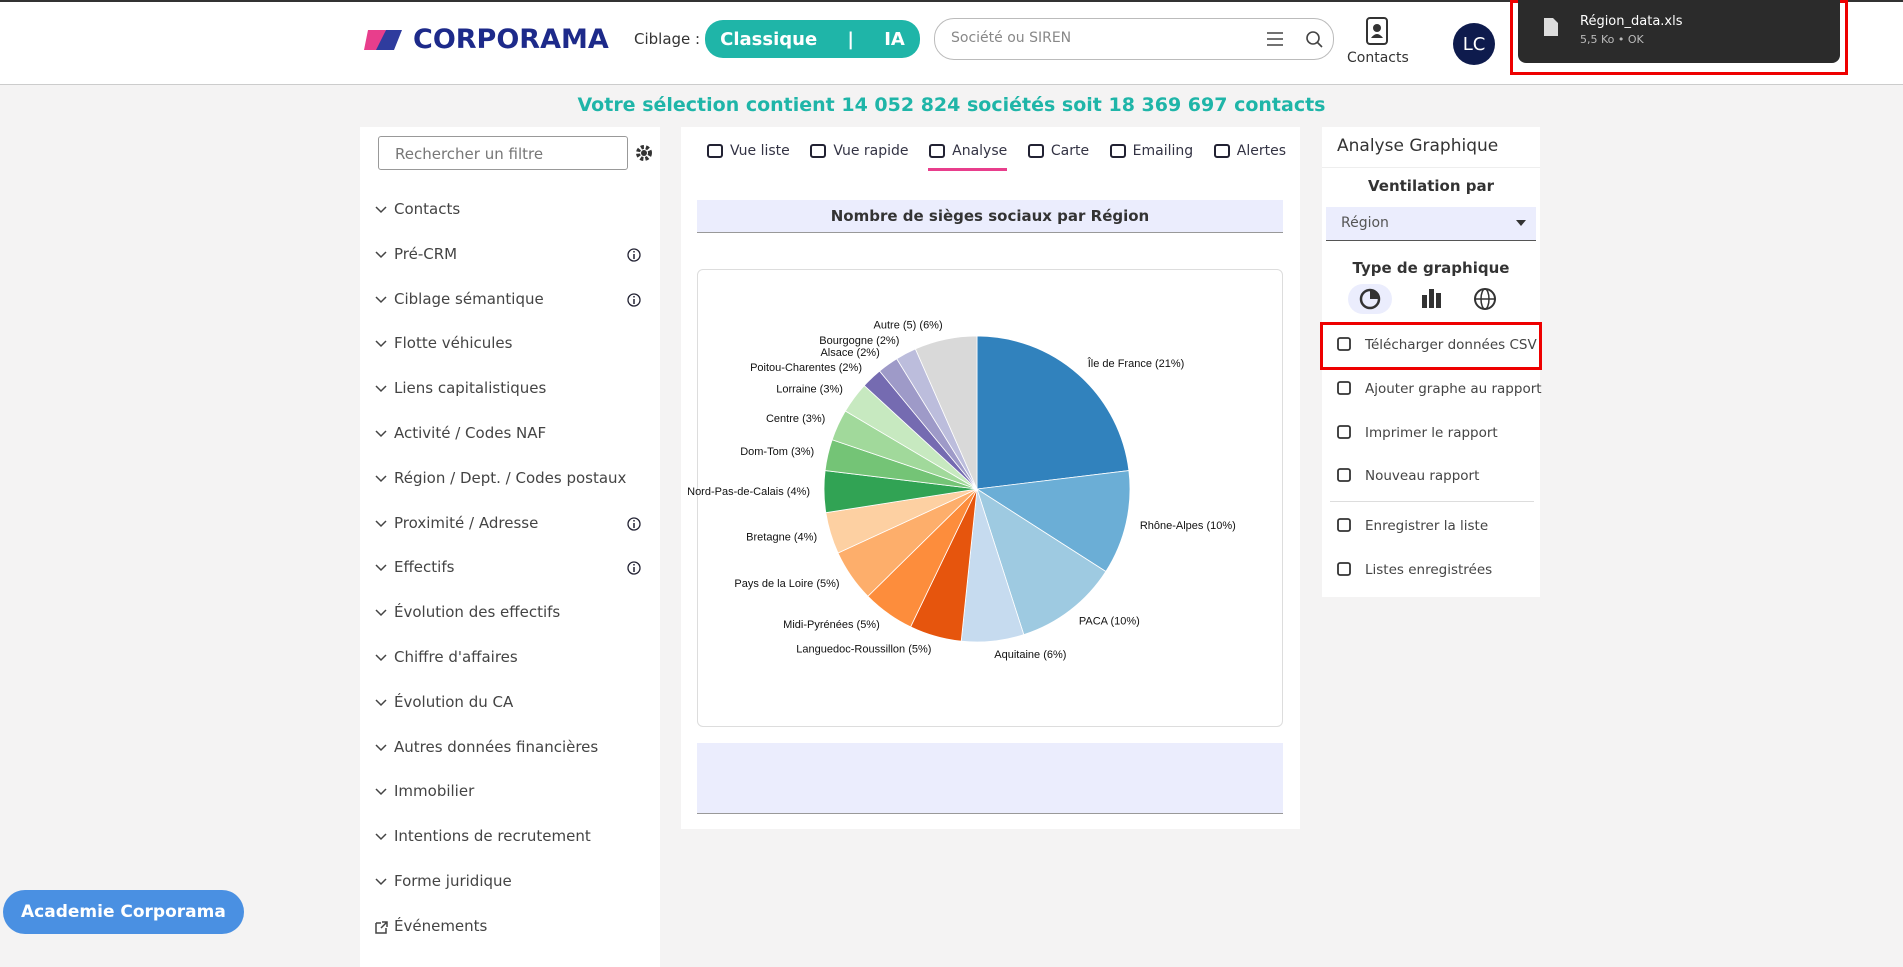  What do you see at coordinates (510, 477) in the screenshot?
I see `filter-item: Région / Dept. / Codes postaux` at bounding box center [510, 477].